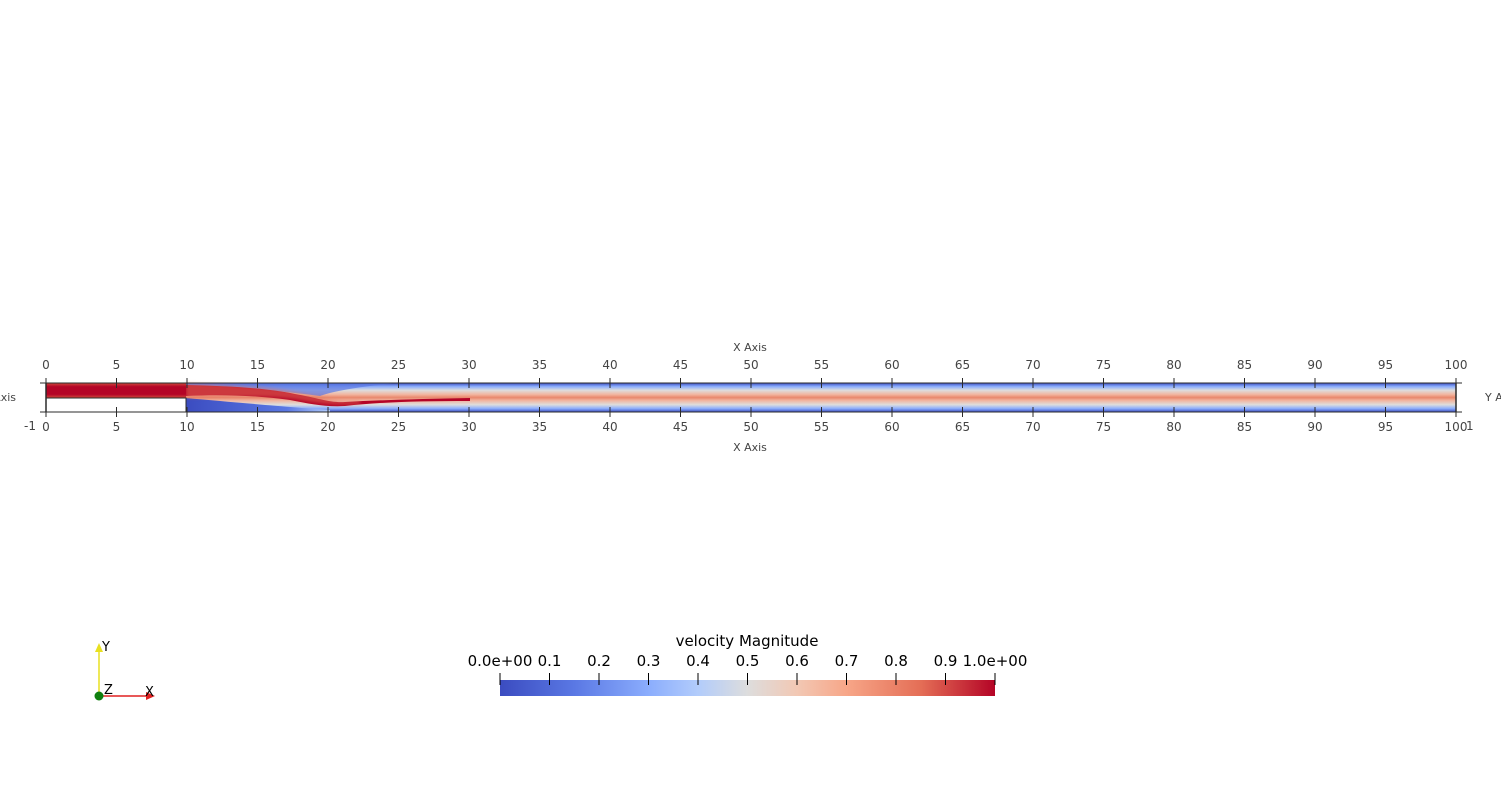 The height and width of the screenshot is (796, 1501). Describe the element at coordinates (609, 365) in the screenshot. I see `x-tick-top-label: 40` at that location.